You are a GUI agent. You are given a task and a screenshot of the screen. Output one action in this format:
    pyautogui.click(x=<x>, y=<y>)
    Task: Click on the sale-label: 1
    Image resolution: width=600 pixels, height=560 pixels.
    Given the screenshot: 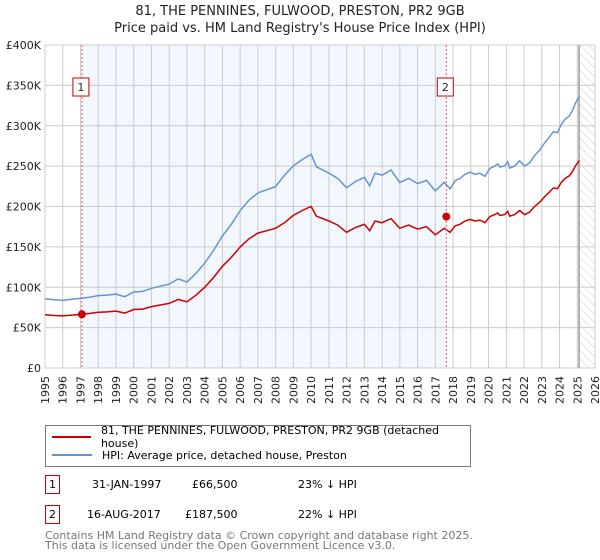 What is the action you would take?
    pyautogui.click(x=80, y=87)
    